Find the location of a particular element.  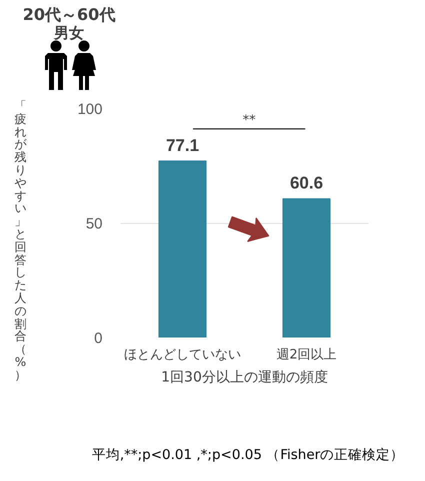

text: 平均,**;p<0.01 ,*;p<0.05 （Fisherの正確検定） is located at coordinates (248, 455).